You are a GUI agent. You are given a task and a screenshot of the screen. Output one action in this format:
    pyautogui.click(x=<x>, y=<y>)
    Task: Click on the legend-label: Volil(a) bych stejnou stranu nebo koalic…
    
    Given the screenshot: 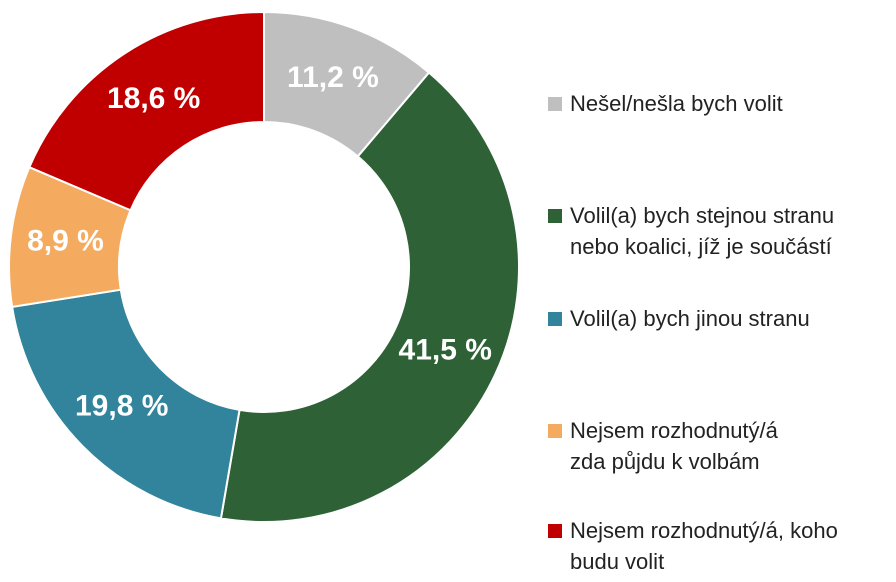 What is the action you would take?
    pyautogui.click(x=702, y=231)
    